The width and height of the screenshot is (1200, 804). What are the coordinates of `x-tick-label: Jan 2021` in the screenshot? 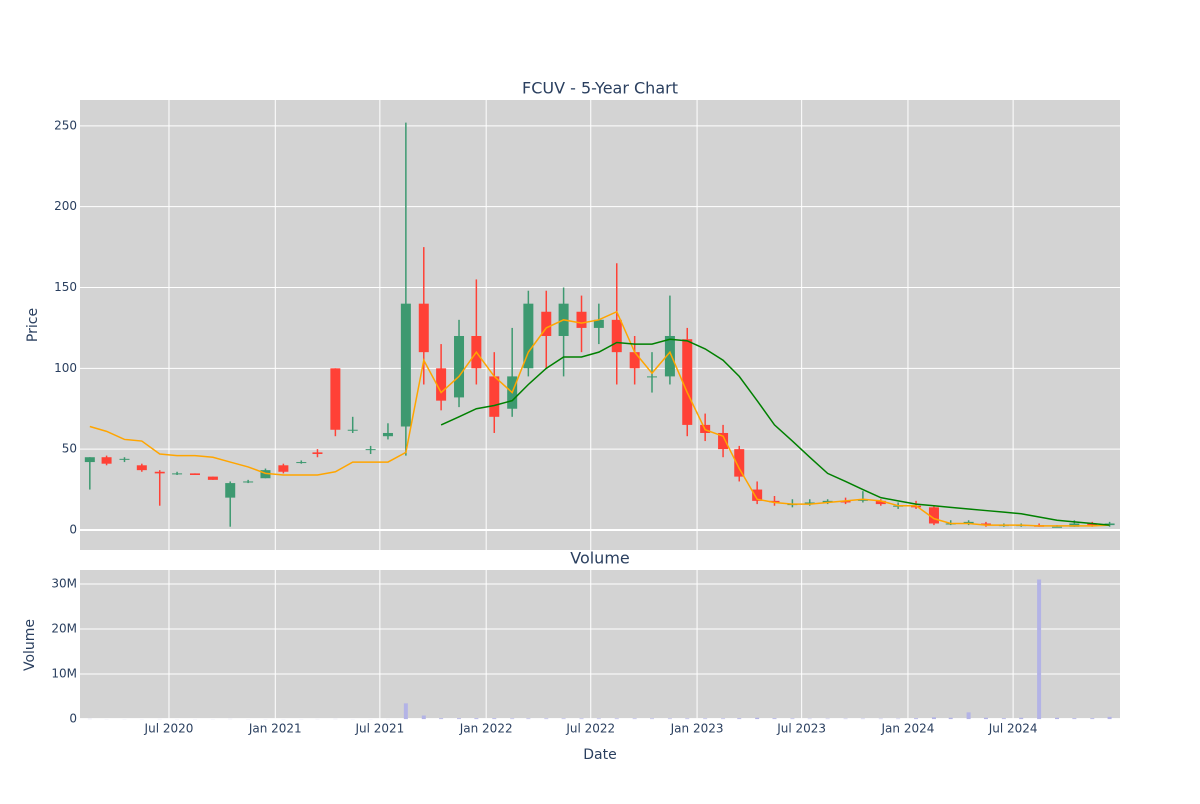 It's located at (275, 729).